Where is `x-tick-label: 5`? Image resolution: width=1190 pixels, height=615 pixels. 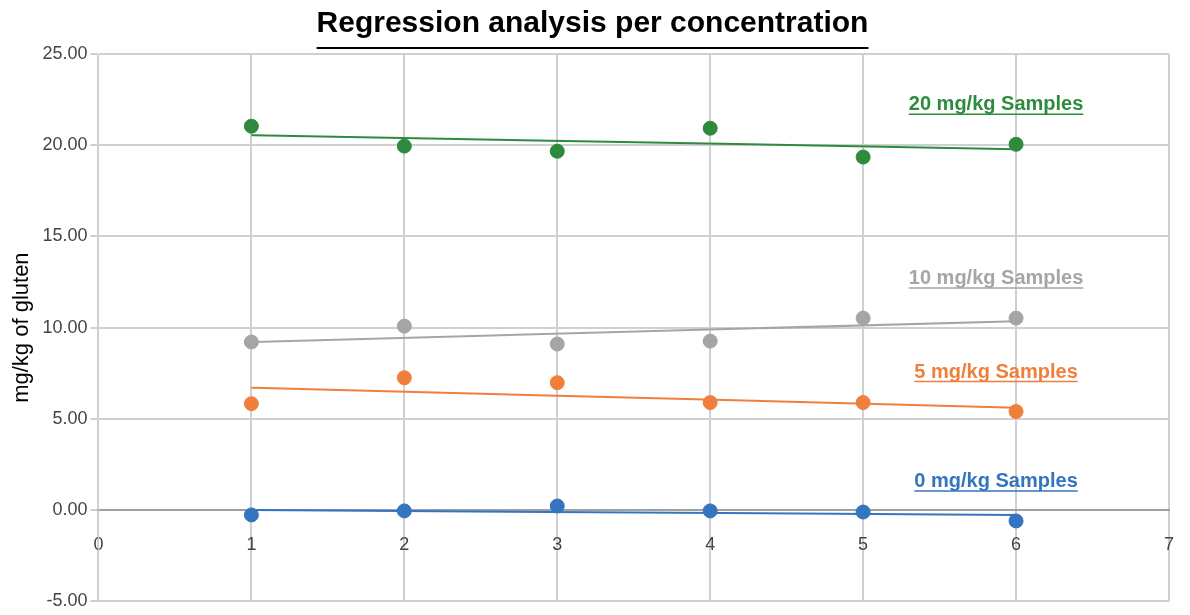 x-tick-label: 5 is located at coordinates (863, 543).